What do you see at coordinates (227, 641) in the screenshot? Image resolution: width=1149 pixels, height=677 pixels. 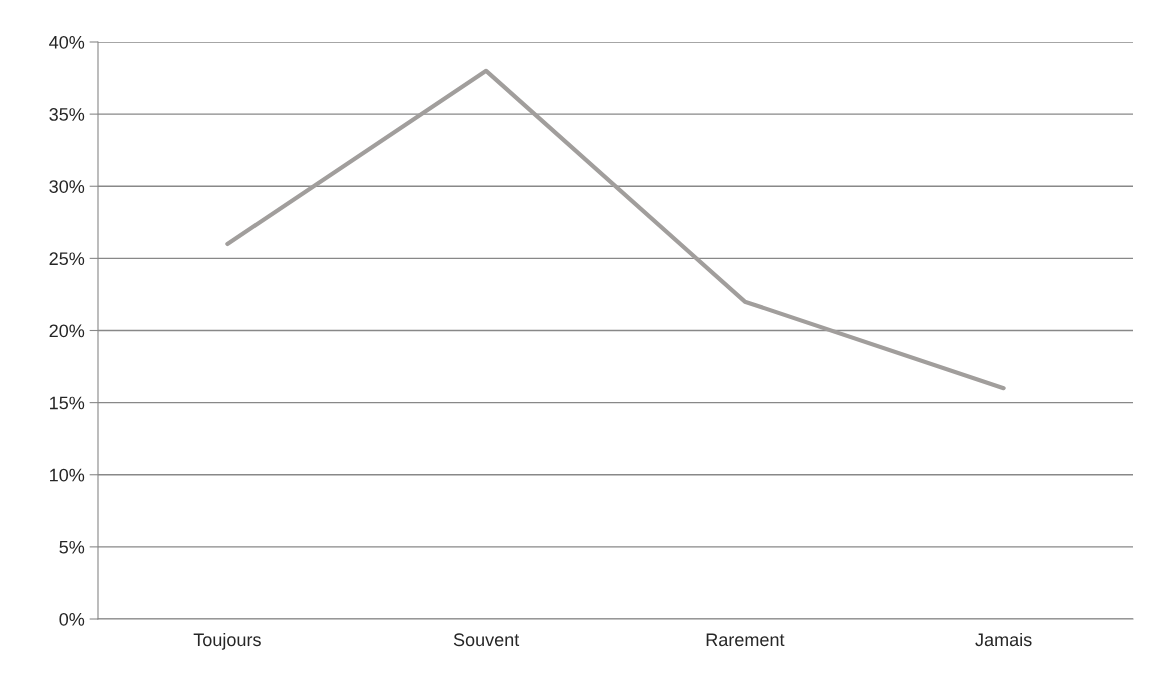 I see `x-tick-label: Toujours` at bounding box center [227, 641].